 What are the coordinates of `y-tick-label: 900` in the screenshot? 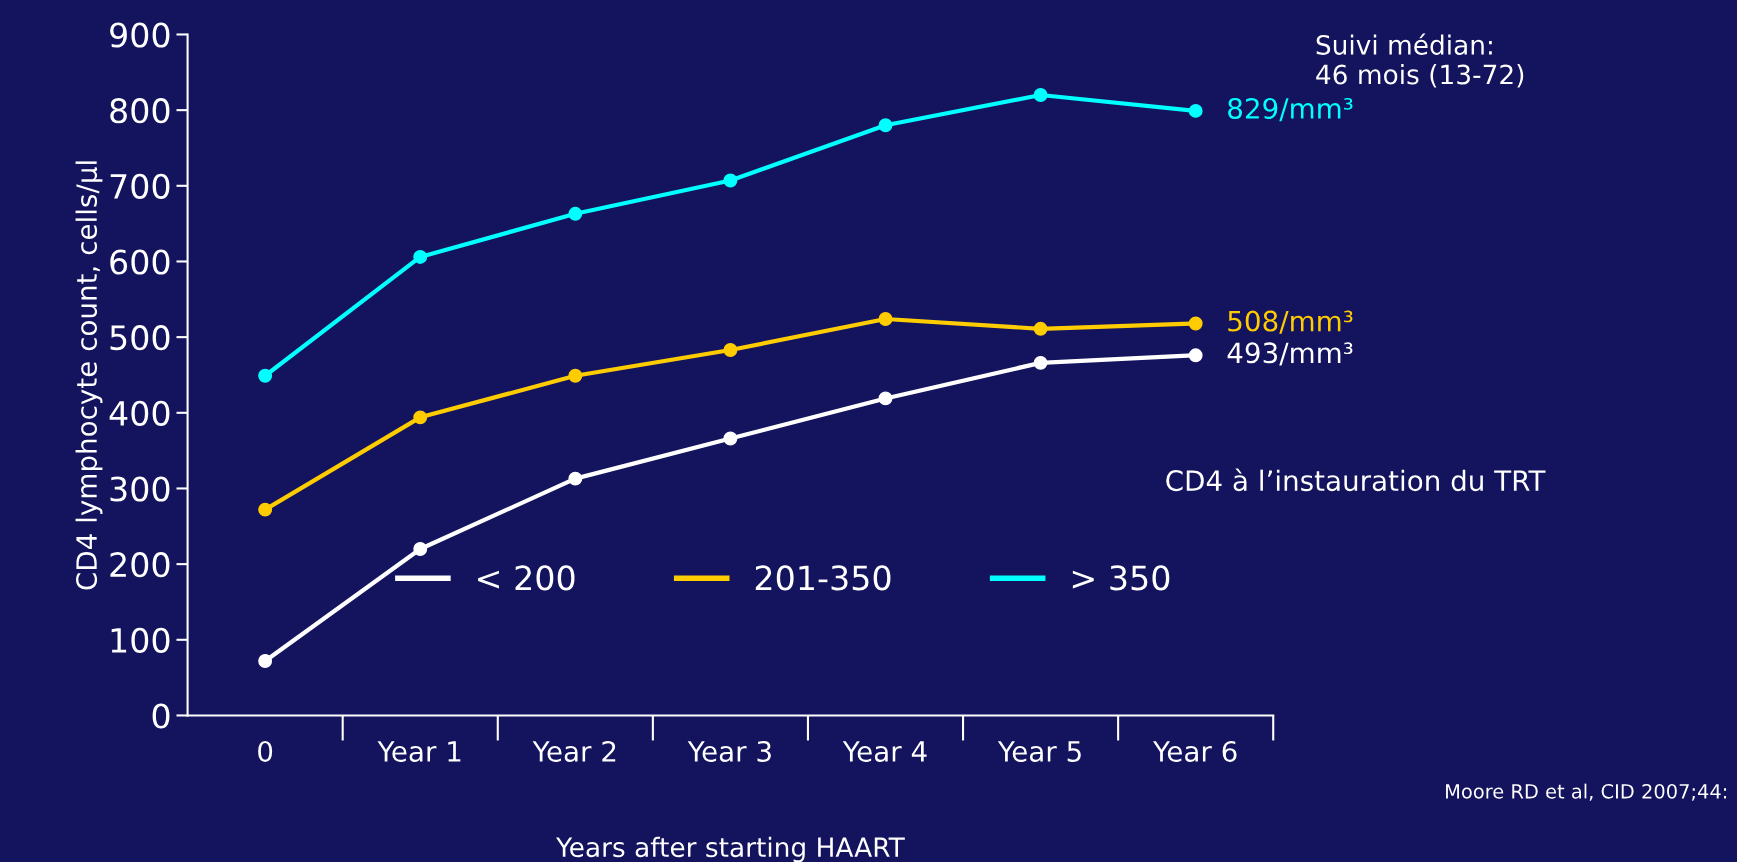 It's located at (140, 35).